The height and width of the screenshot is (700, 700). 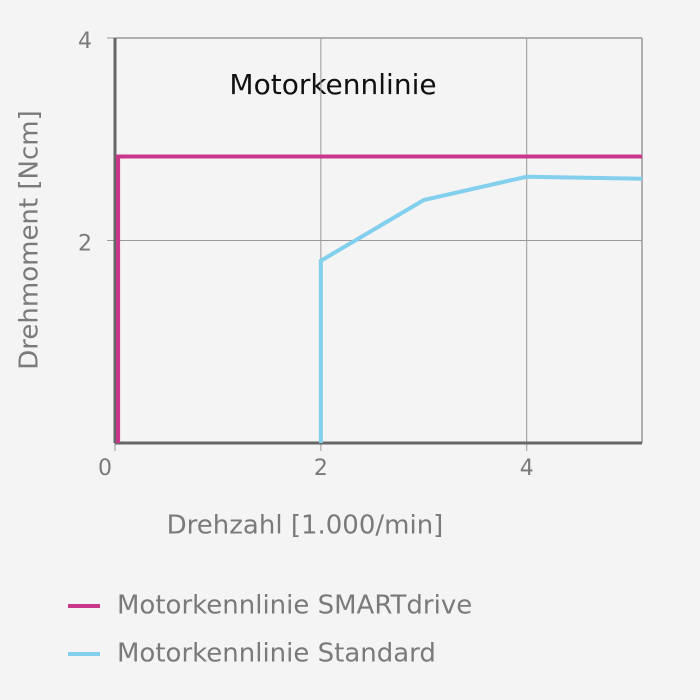 What do you see at coordinates (85, 41) in the screenshot?
I see `y-tick-label: 4` at bounding box center [85, 41].